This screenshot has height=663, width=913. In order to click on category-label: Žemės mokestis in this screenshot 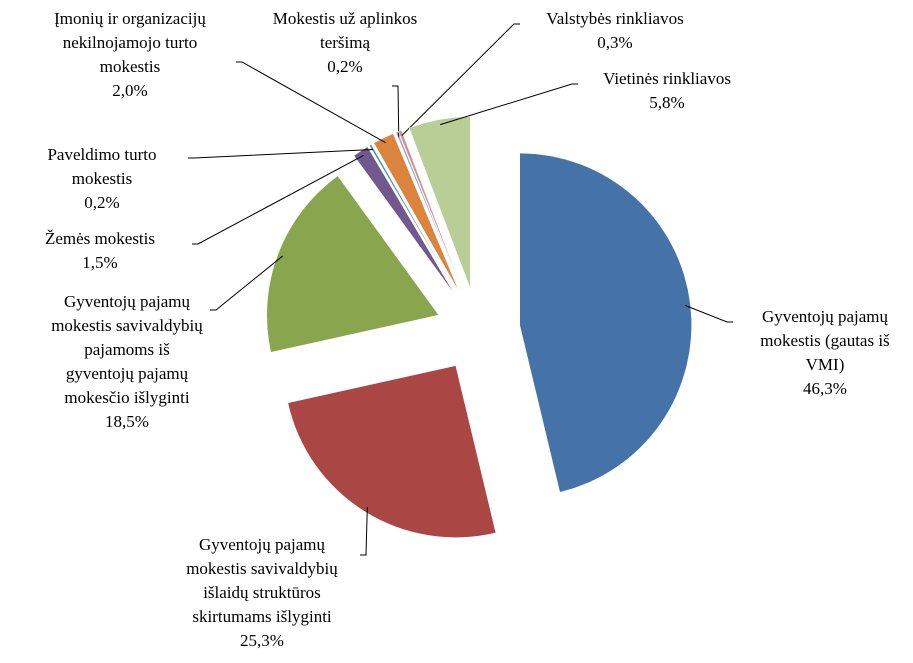, I will do `click(100, 238)`.